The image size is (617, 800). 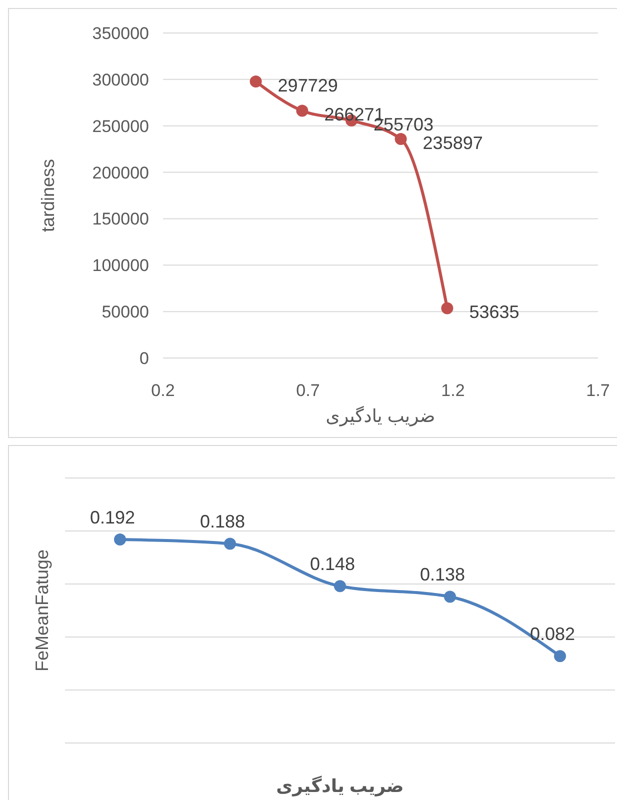 What do you see at coordinates (120, 126) in the screenshot?
I see `y-tick-label: 250000` at bounding box center [120, 126].